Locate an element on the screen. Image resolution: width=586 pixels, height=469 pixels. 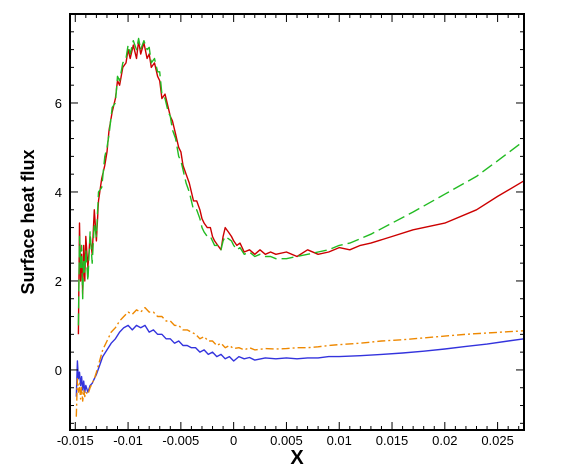
x-tick-label: 0 is located at coordinates (233, 440).